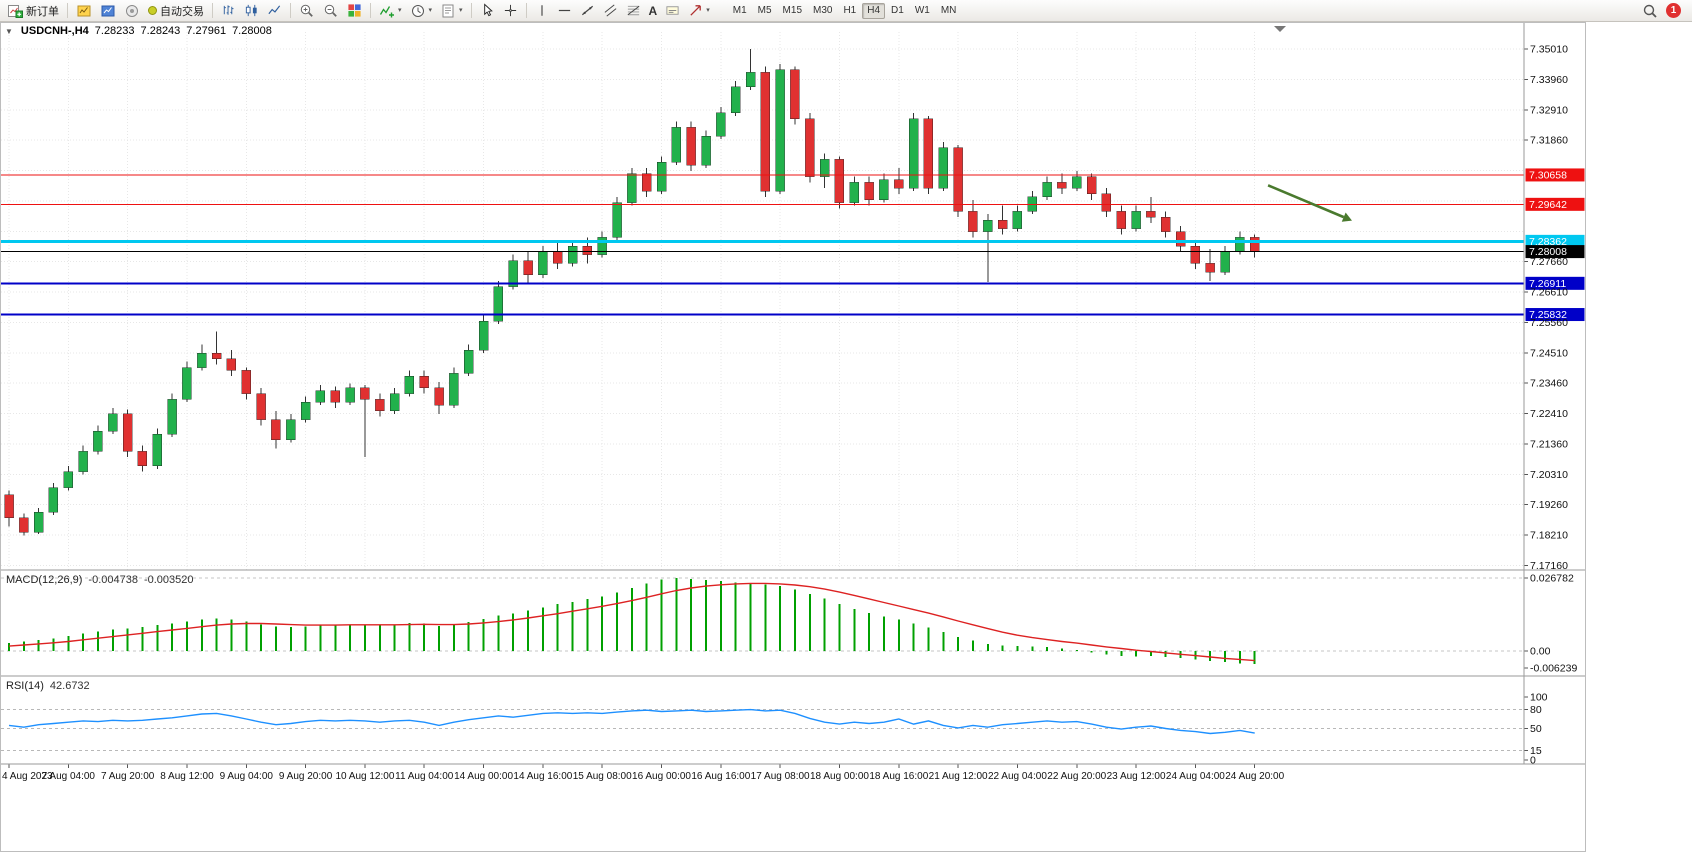 Image resolution: width=1692 pixels, height=852 pixels. I want to click on bearish-arrow, so click(1306, 201).